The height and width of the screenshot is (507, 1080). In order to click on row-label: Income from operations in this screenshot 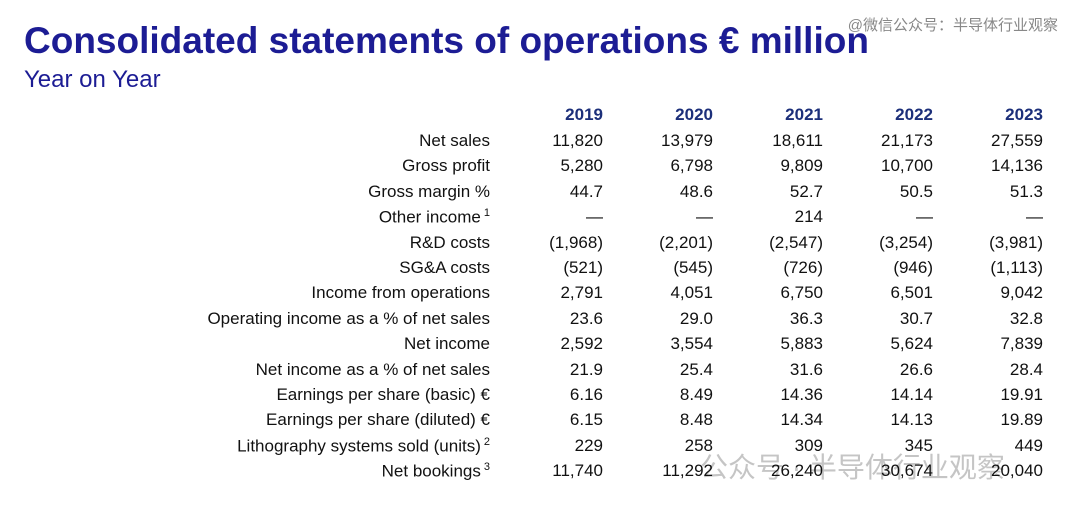, I will do `click(400, 293)`.